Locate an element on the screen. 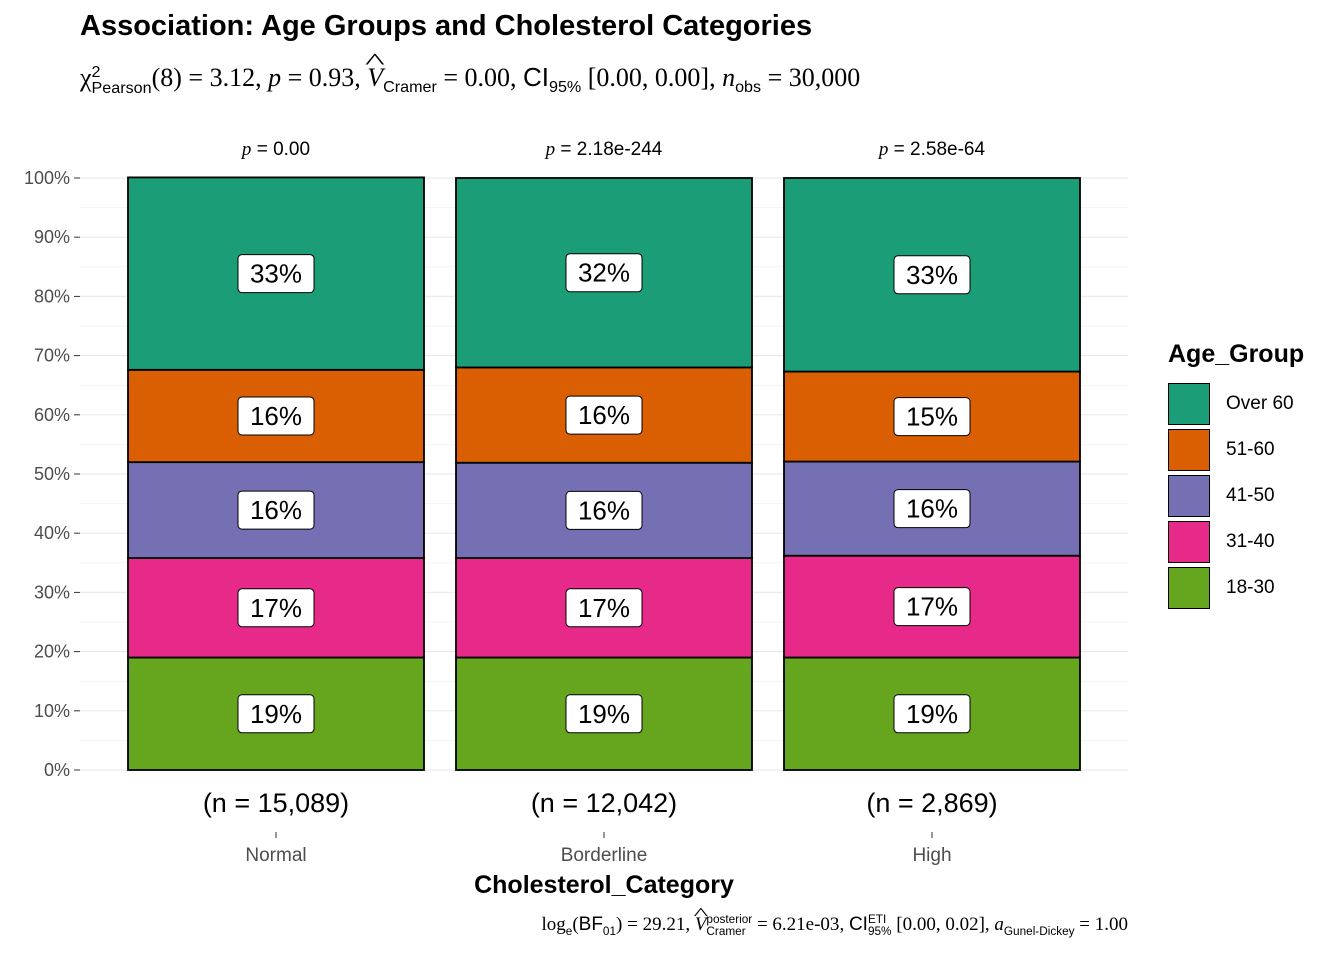 This screenshot has height=960, width=1344. y-tick-label: 90% is located at coordinates (52, 237).